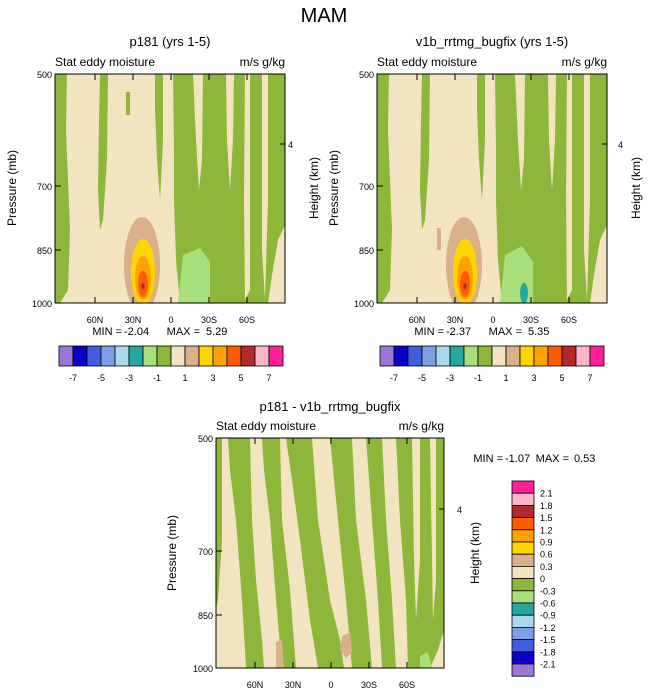 The height and width of the screenshot is (693, 648). Describe the element at coordinates (73, 378) in the screenshot. I see `panel-1-cb-tick--7: -7` at that location.